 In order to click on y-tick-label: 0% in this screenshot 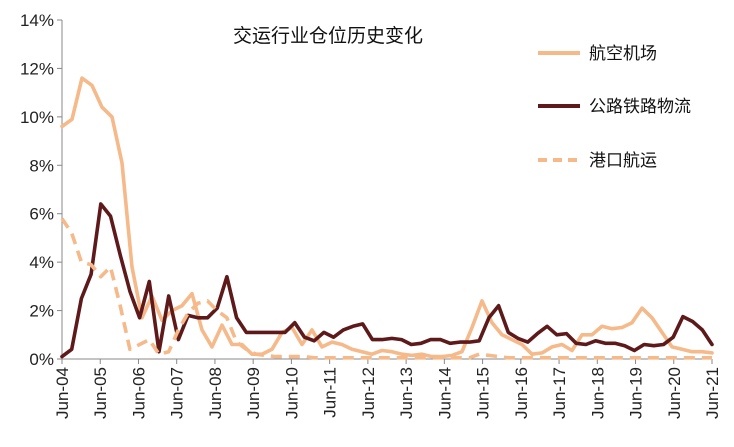, I will do `click(41, 359)`.